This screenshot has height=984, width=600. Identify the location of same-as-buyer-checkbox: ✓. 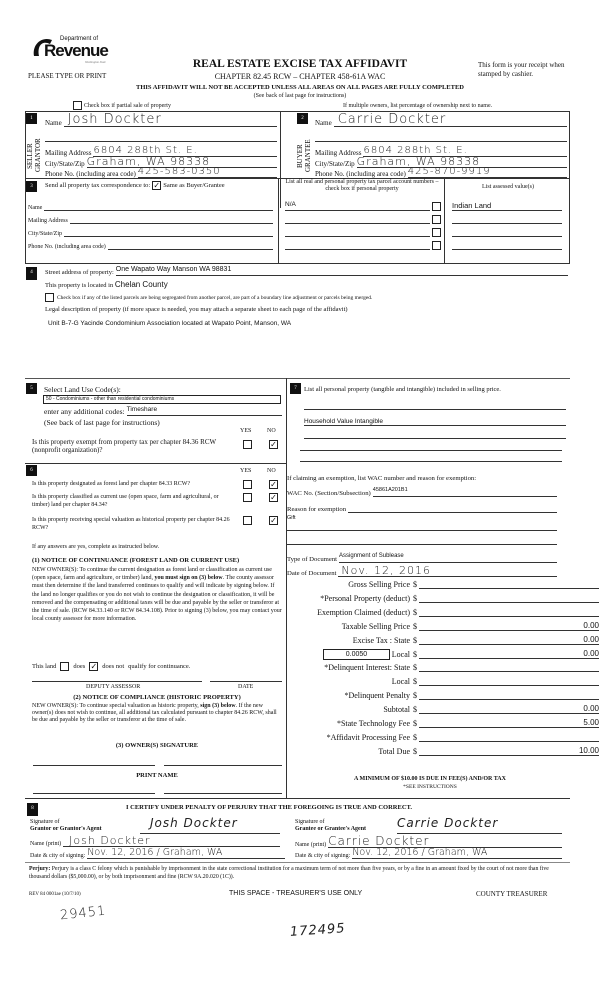
(157, 185).